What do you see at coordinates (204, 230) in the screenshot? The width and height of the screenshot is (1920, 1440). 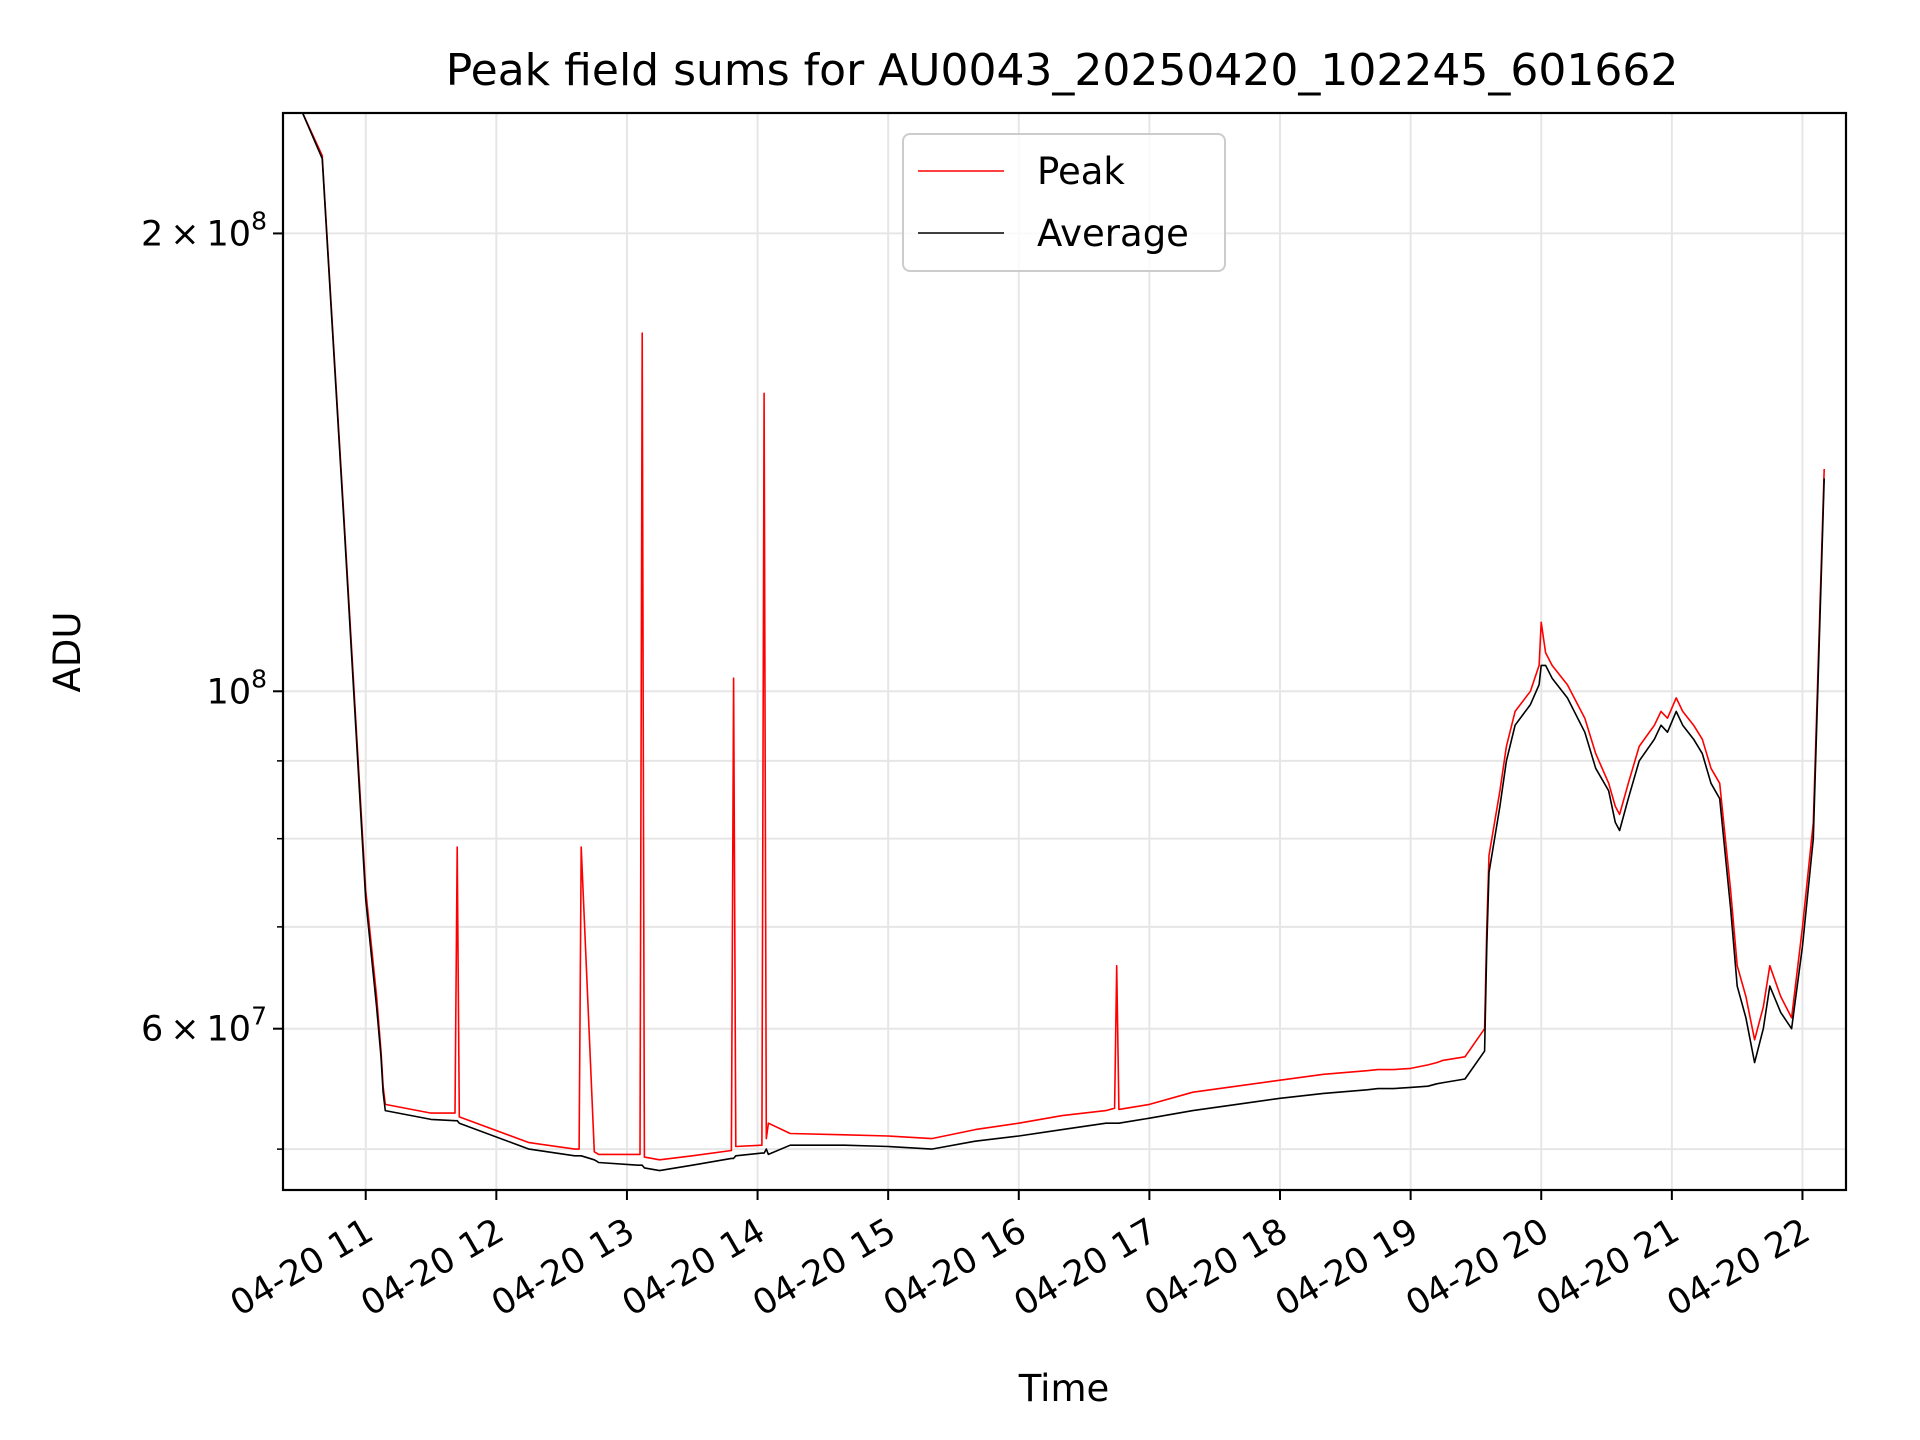 I see `y-tick-label: 2 × 10⁸` at bounding box center [204, 230].